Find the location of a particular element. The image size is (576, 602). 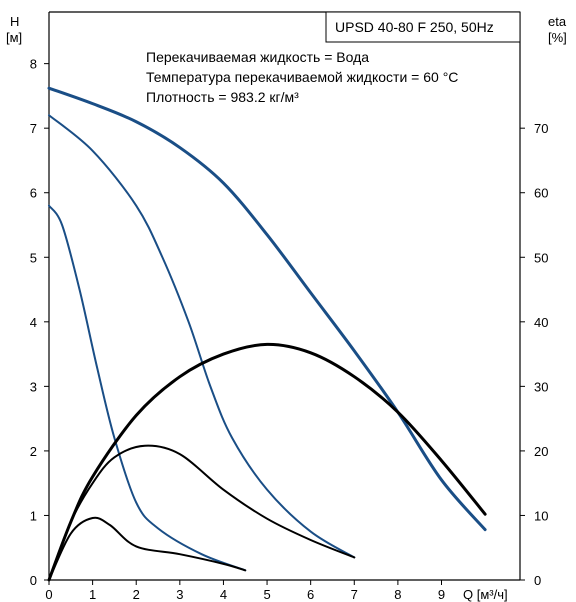

x-tick-label: 5 is located at coordinates (266, 594).